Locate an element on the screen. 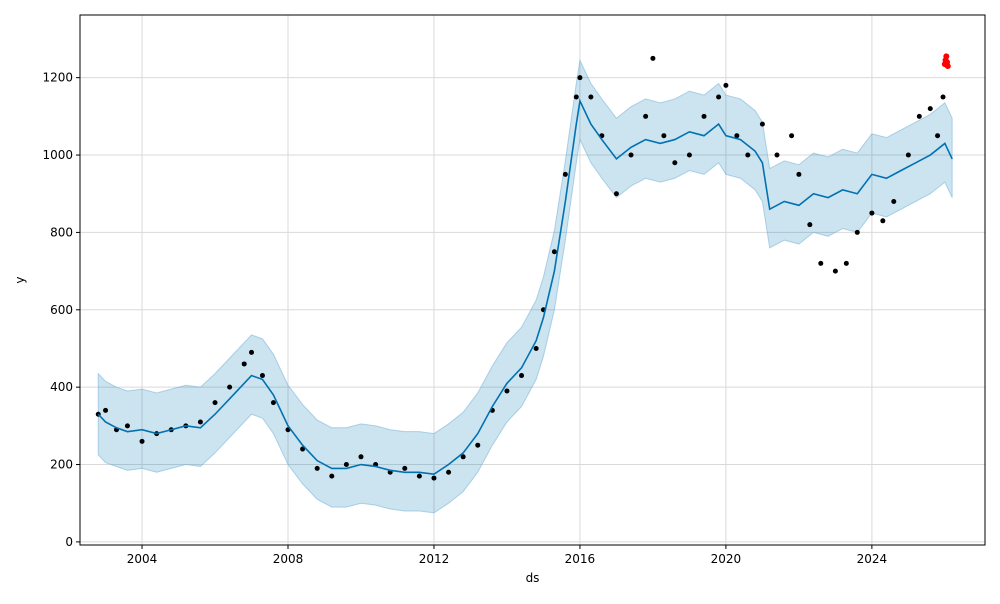  x-tick-label: 2004 is located at coordinates (142, 559).